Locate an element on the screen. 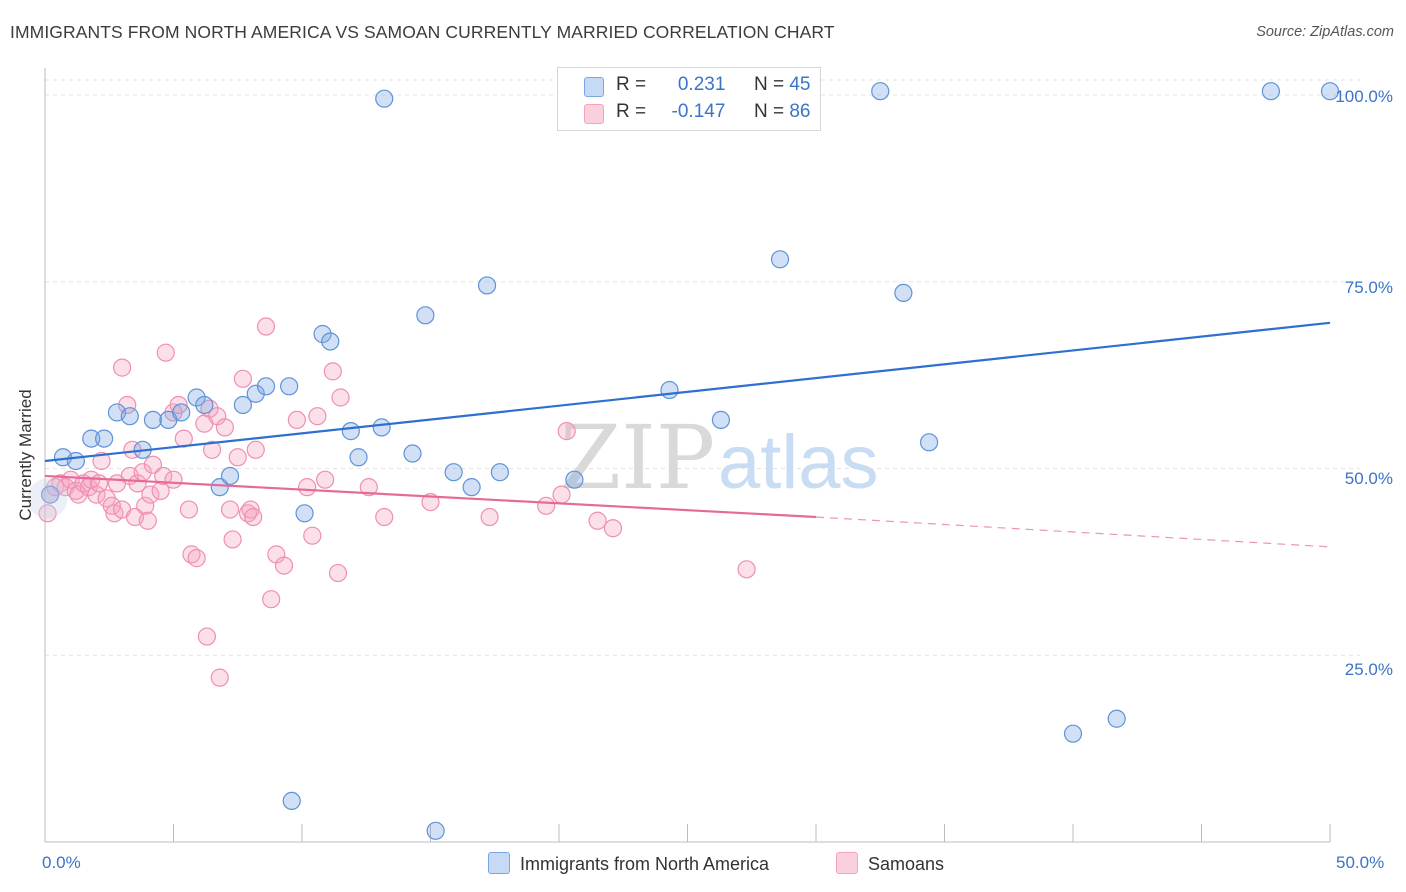 This screenshot has width=1406, height=892. series-legend-north-america: Immigrants from North America is located at coordinates (628, 863).